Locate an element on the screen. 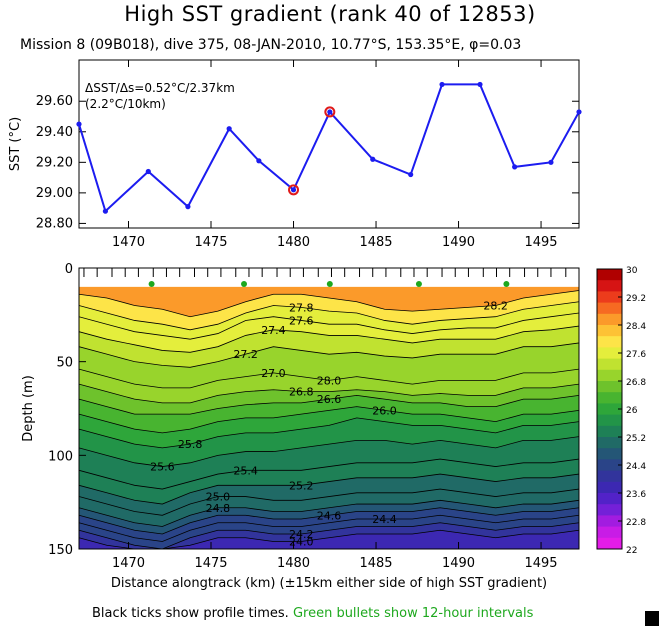 Image resolution: width=660 pixels, height=626 pixels. contour-label: 24.8 is located at coordinates (218, 508).